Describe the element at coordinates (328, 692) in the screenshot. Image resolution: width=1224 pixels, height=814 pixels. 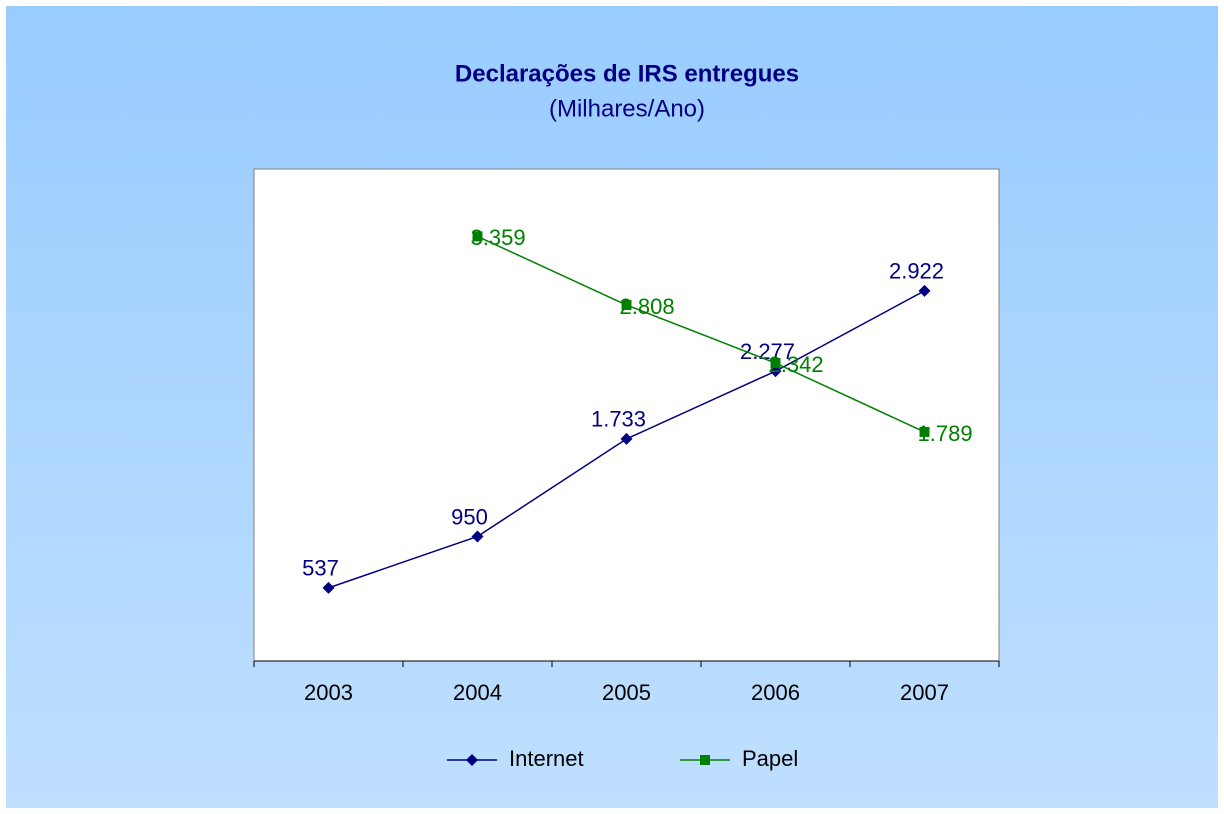
I see `x-tick-label: 2003` at that location.